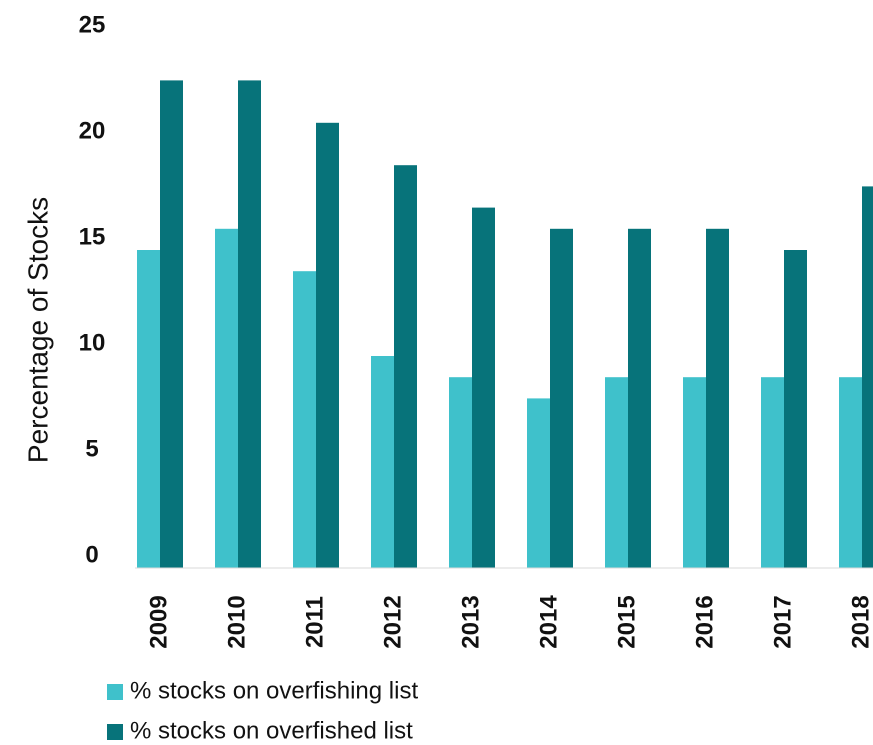 The image size is (873, 745). What do you see at coordinates (392, 621) in the screenshot?
I see `x-tick-label: 2012` at bounding box center [392, 621].